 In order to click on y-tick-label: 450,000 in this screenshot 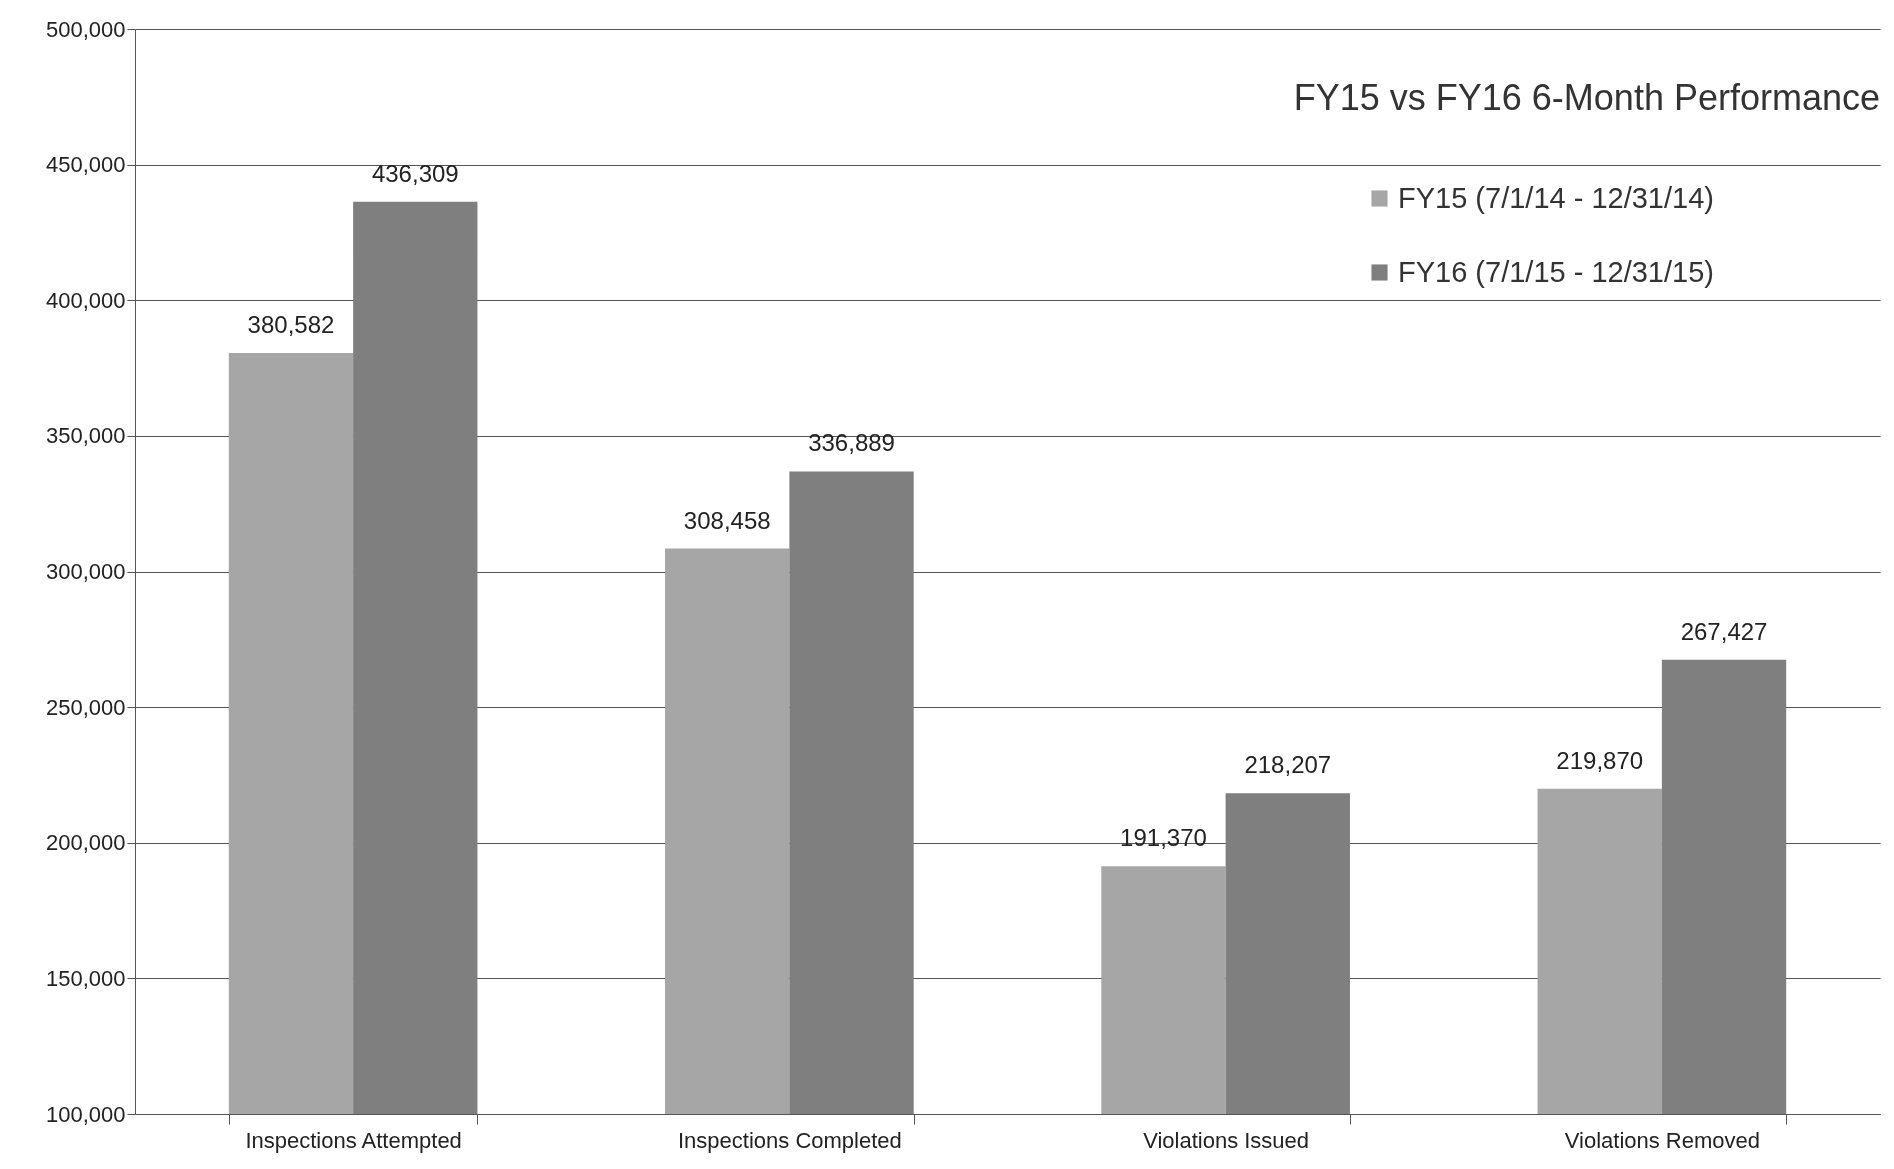, I will do `click(85, 165)`.